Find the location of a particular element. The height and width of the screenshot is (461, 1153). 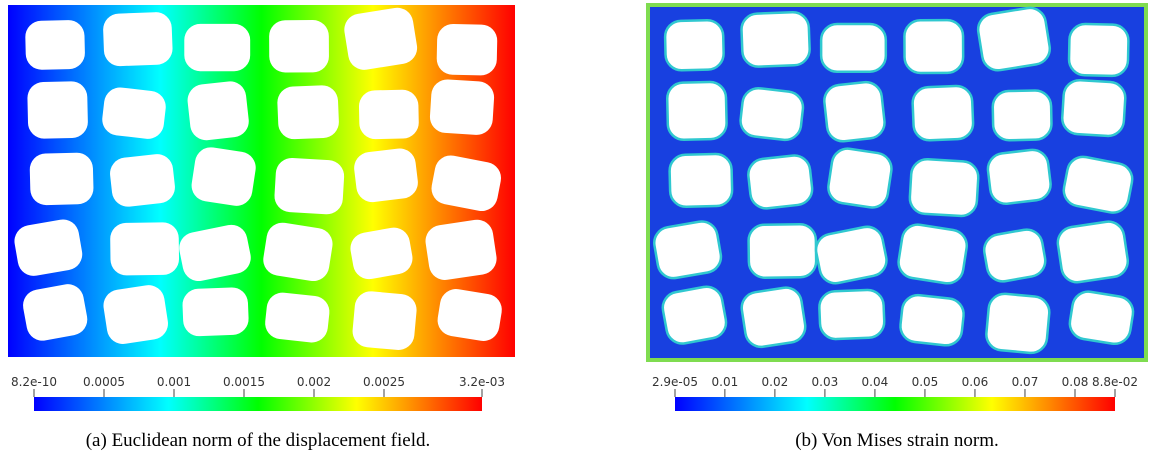

colorbar-tick-label: 0.0005 is located at coordinates (104, 382).